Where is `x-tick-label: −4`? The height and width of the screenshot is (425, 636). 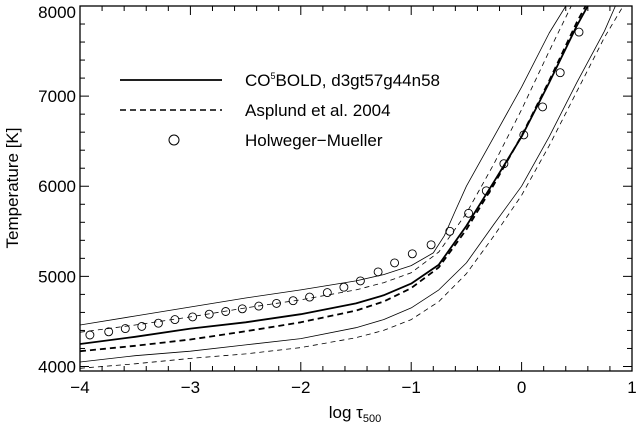 x-tick-label: −4 is located at coordinates (79, 387).